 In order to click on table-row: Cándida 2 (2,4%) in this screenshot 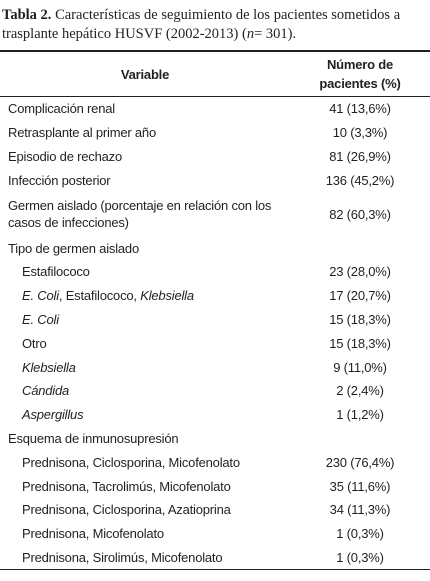, I will do `click(215, 391)`.